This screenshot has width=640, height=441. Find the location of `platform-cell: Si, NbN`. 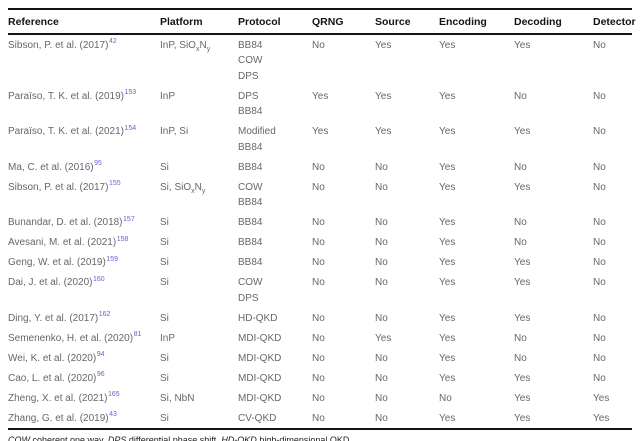

platform-cell: Si, NbN is located at coordinates (199, 398).